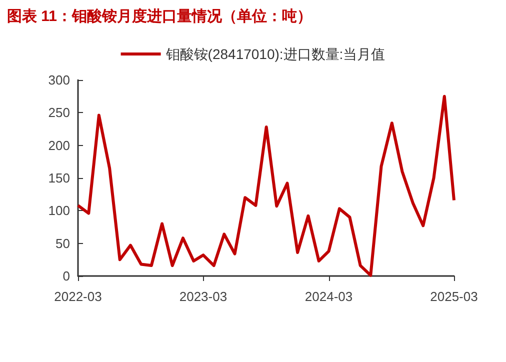  Describe the element at coordinates (63, 243) in the screenshot. I see `y-tick-label: 50` at that location.